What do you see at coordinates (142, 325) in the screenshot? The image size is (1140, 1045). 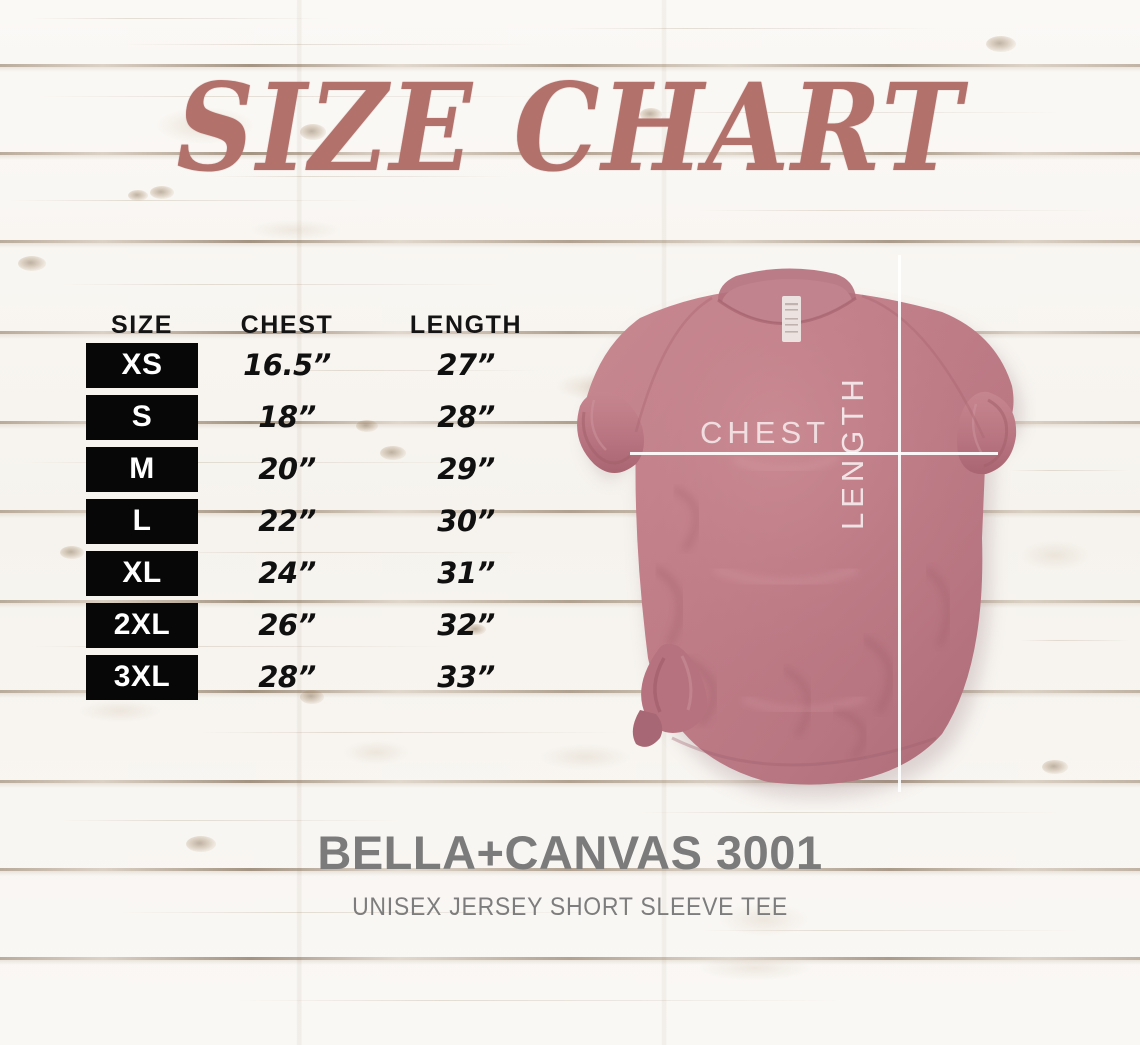 I see `column-header-size: SIZE` at bounding box center [142, 325].